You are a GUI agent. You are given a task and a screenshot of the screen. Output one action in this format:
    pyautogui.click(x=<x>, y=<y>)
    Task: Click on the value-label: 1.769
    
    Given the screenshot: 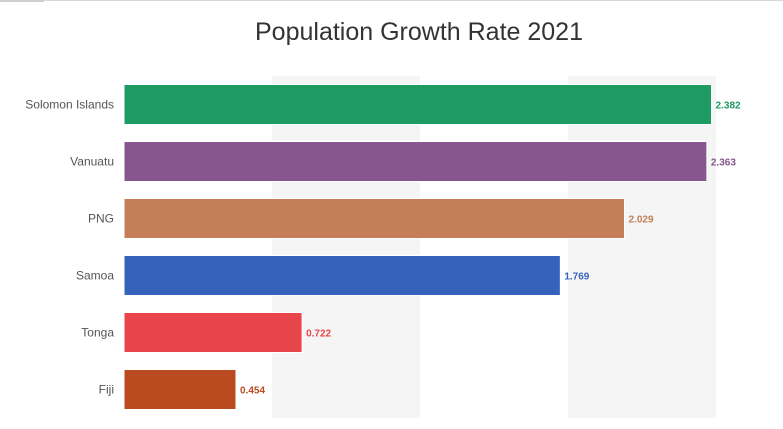 What is the action you would take?
    pyautogui.click(x=576, y=277)
    